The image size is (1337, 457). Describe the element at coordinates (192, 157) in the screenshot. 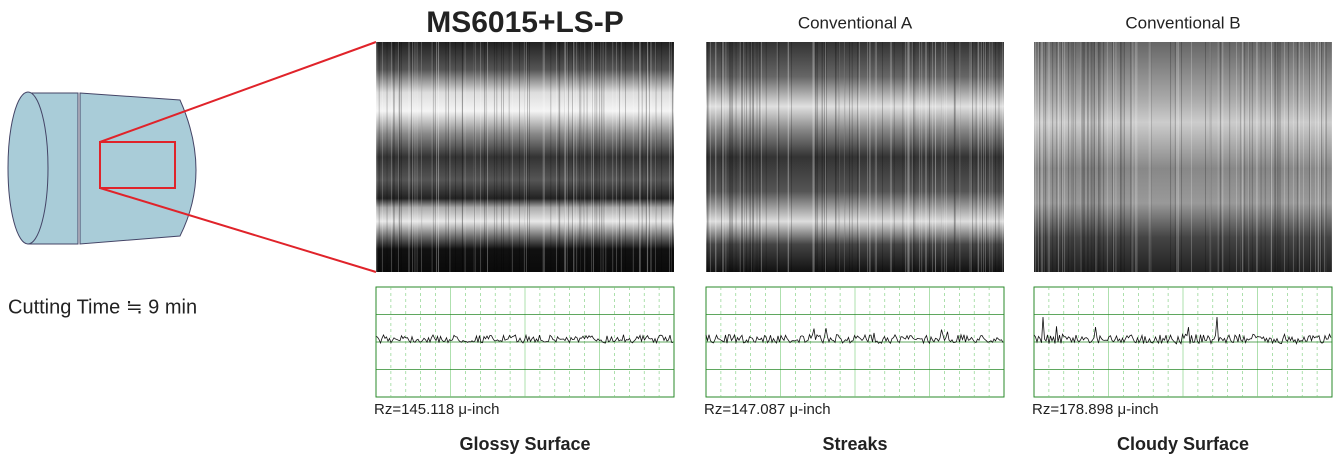

I see `workpiece` at that location.